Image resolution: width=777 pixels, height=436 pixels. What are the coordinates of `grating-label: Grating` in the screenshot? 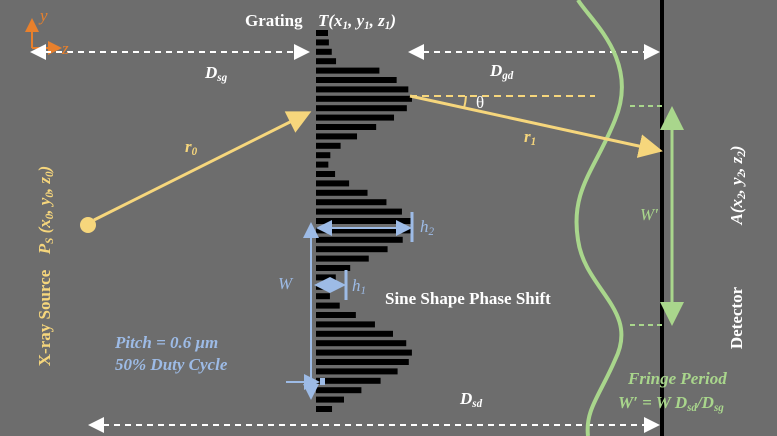 It's located at (274, 20).